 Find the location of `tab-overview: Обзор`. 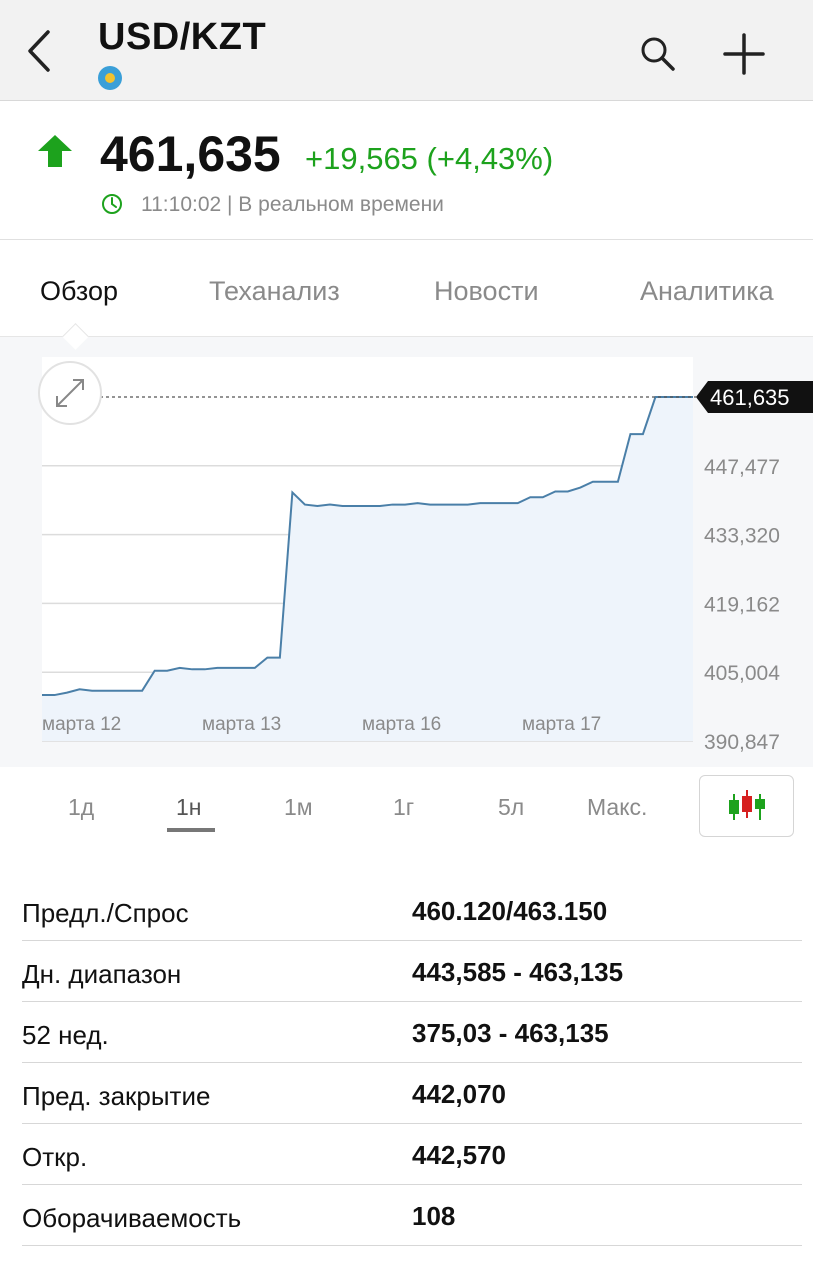

tab-overview: Обзор is located at coordinates (79, 291).